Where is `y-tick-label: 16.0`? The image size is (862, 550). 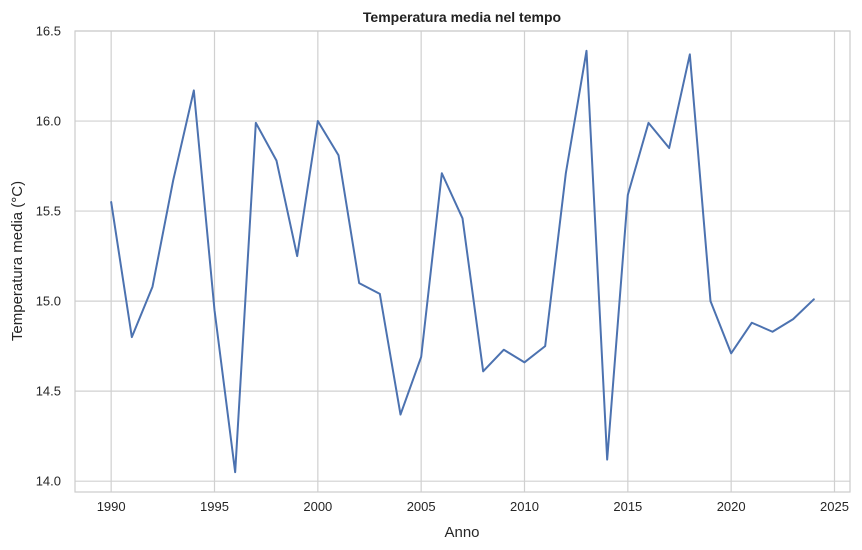 y-tick-label: 16.0 is located at coordinates (48, 121).